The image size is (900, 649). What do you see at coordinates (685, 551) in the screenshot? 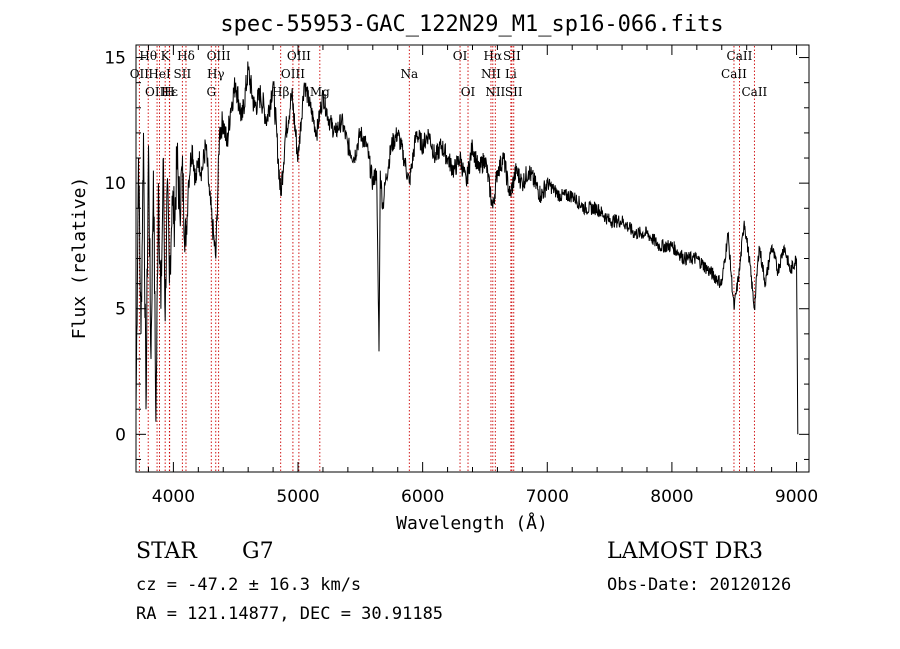
I see `survey-name: LAMOST DR3` at bounding box center [685, 551].